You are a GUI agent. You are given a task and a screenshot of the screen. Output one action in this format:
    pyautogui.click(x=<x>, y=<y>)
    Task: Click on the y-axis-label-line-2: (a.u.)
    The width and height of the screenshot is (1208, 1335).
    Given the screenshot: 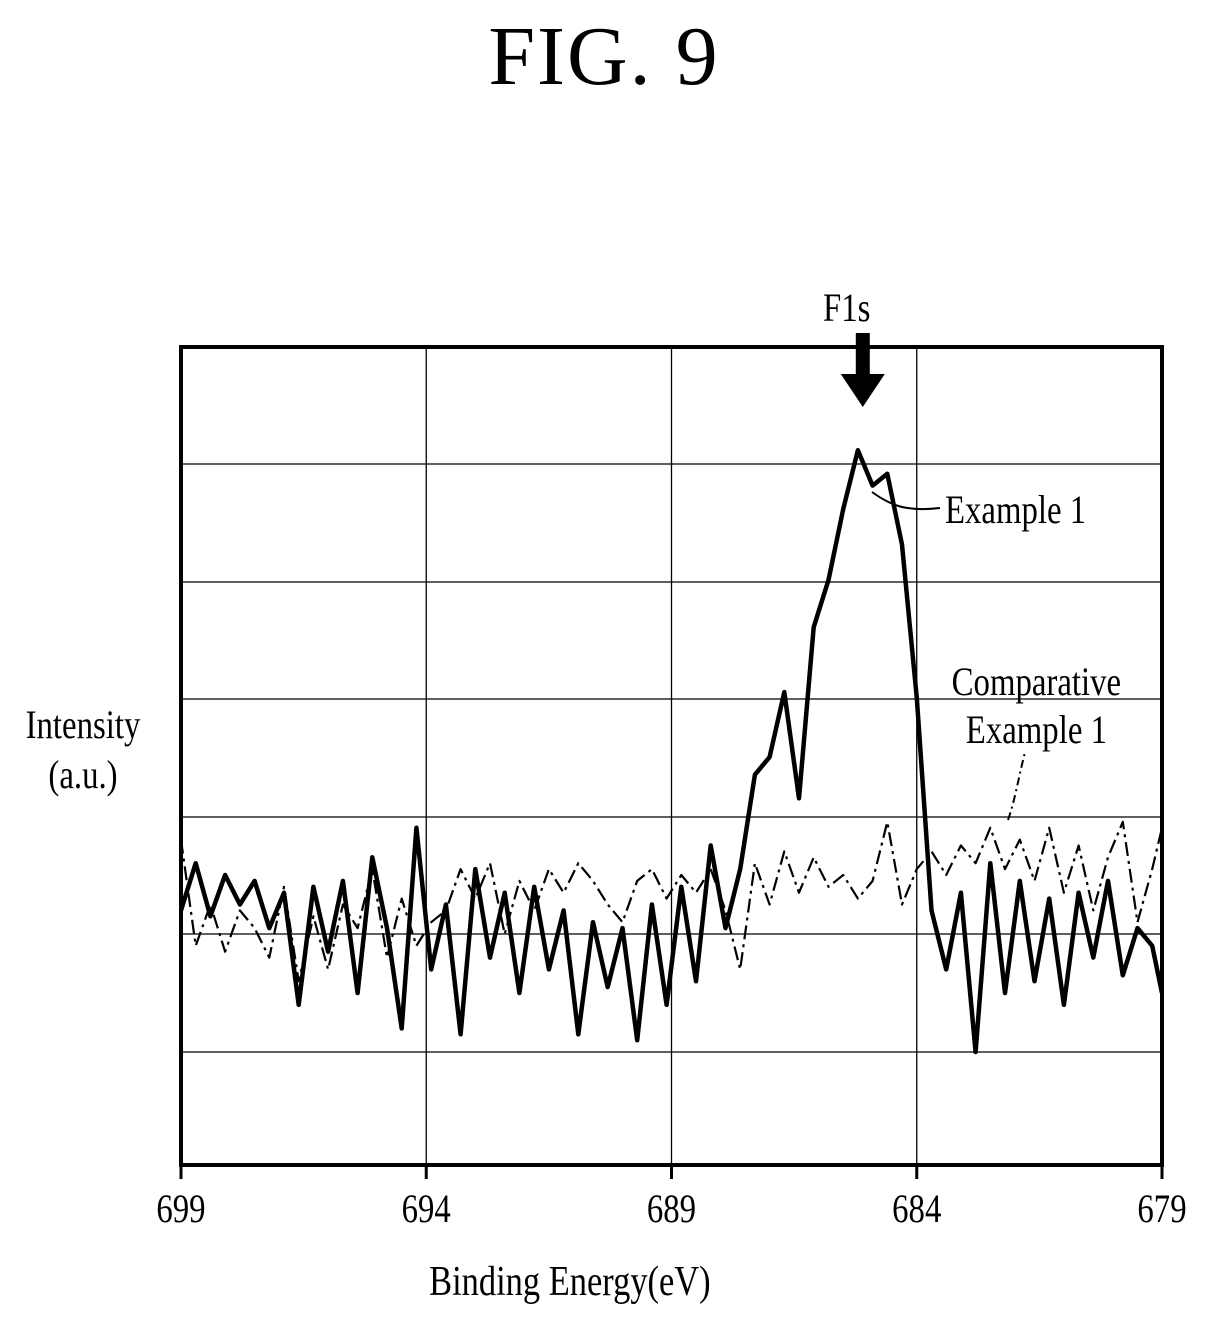 What is the action you would take?
    pyautogui.click(x=83, y=774)
    